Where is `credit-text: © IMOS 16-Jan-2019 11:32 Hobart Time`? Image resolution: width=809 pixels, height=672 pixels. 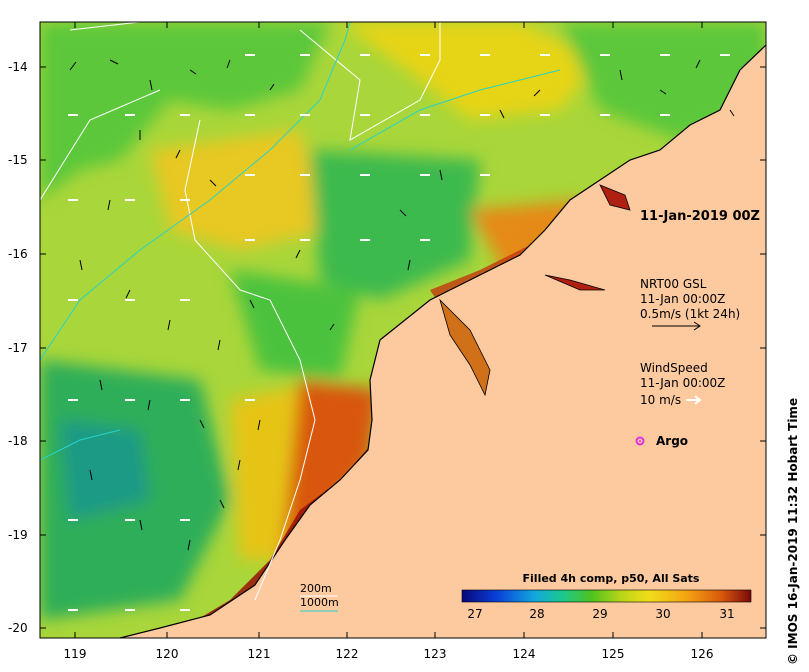 credit-text: © IMOS 16-Jan-2019 11:32 Hobart Time is located at coordinates (793, 531).